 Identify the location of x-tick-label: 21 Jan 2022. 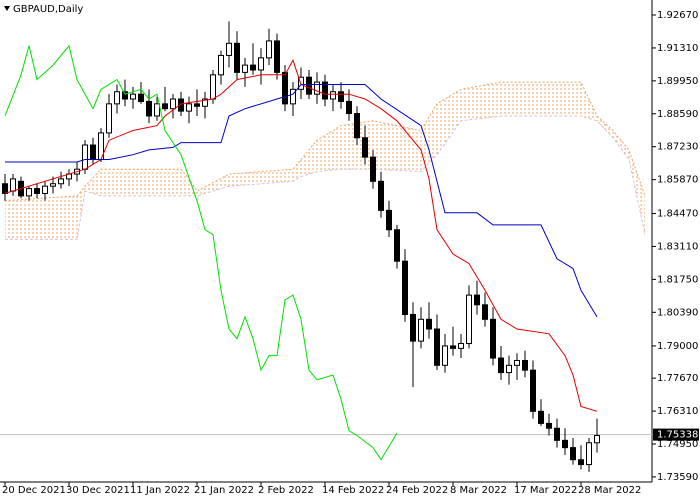
(224, 490).